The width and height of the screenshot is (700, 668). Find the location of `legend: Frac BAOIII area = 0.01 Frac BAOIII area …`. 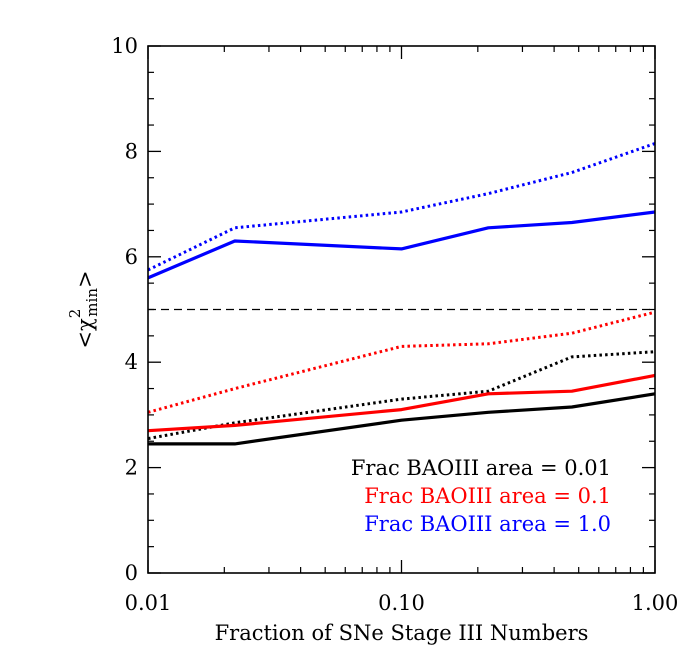

legend: Frac BAOIII area = 0.01 Frac BAOIII area … is located at coordinates (481, 496).